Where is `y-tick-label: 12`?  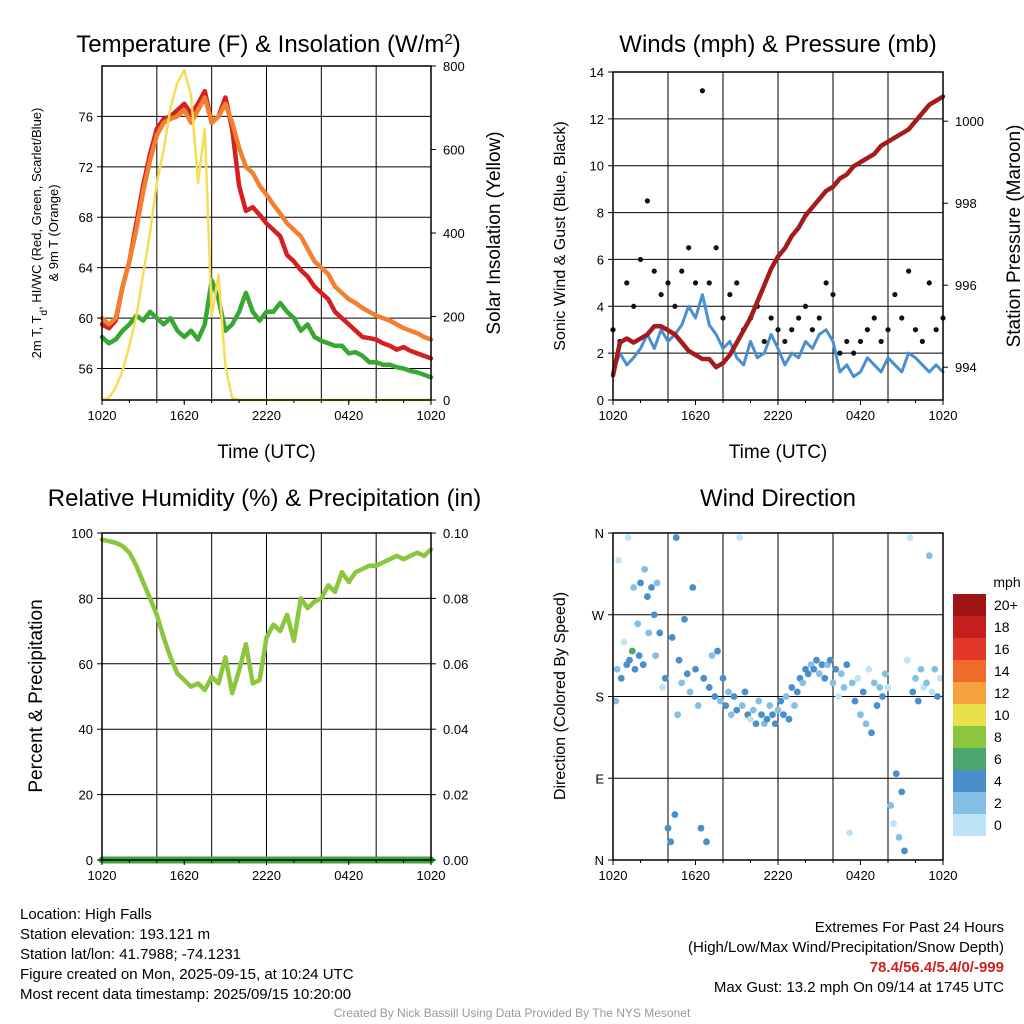
y-tick-label: 12 is located at coordinates (597, 119).